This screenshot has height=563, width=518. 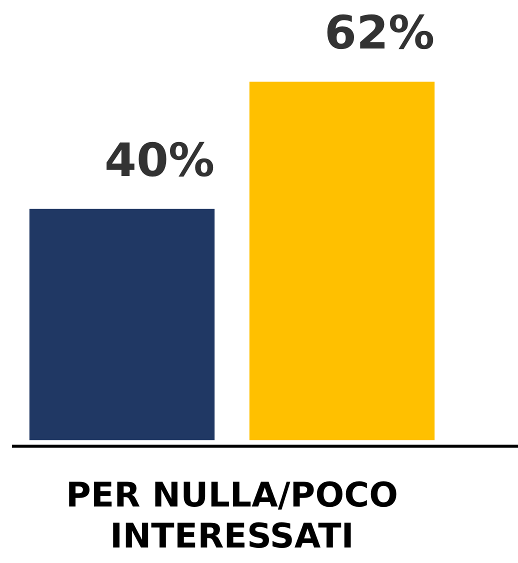 What do you see at coordinates (379, 33) in the screenshot?
I see `data-label: 62%` at bounding box center [379, 33].